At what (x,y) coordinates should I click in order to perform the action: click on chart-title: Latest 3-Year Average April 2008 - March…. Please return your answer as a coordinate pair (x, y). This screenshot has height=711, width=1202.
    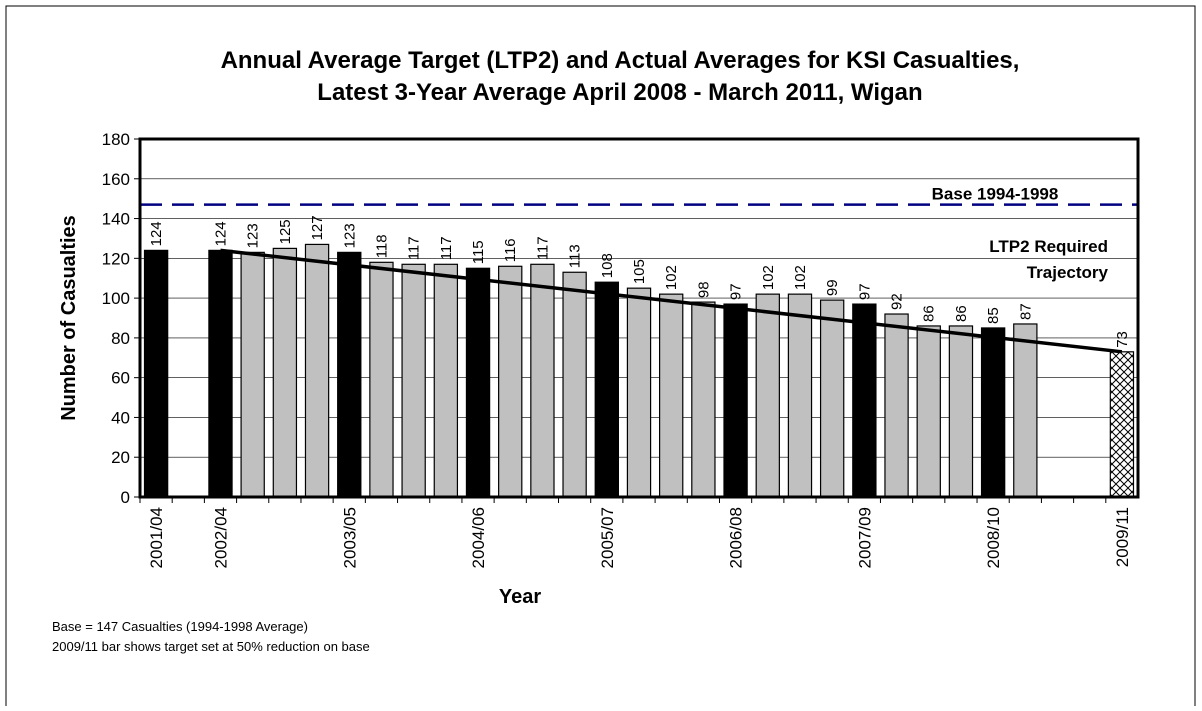
    Looking at the image, I should click on (619, 92).